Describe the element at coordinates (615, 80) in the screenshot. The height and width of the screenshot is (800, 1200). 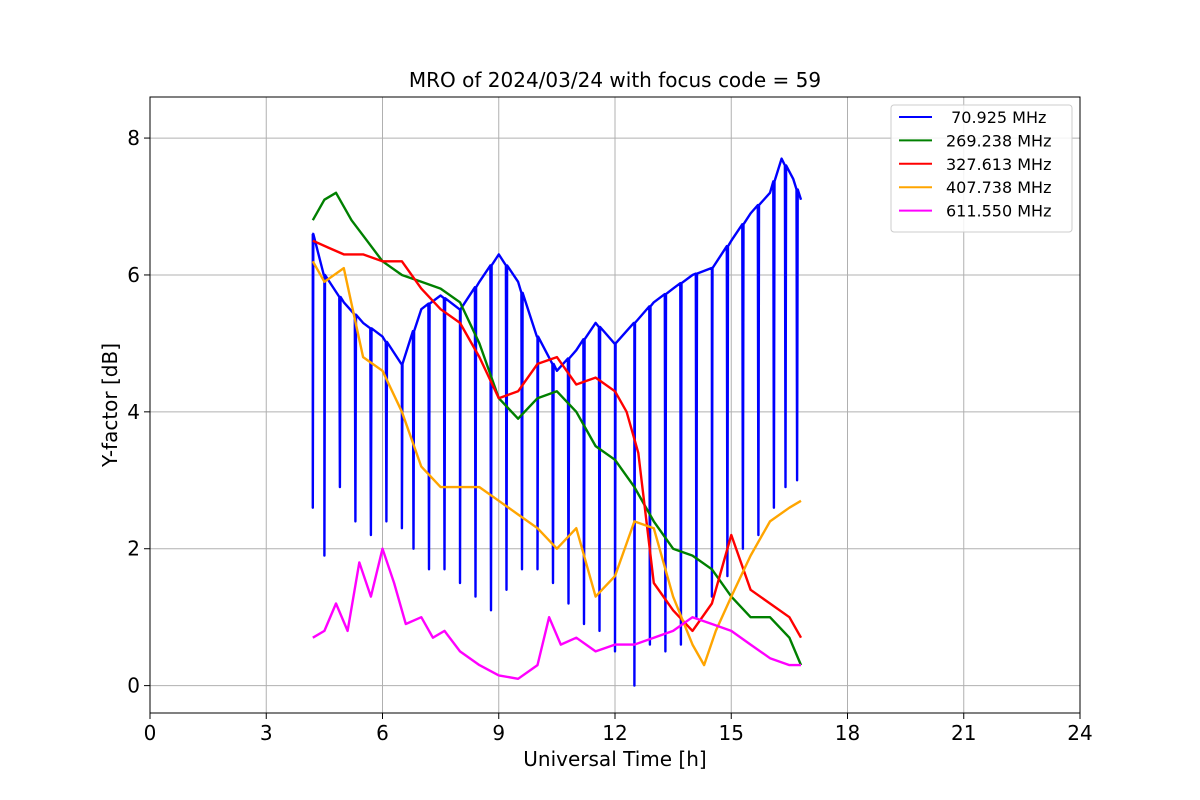
I see `chart-title: MRO of 2024/03/24 with focus code = 59` at that location.